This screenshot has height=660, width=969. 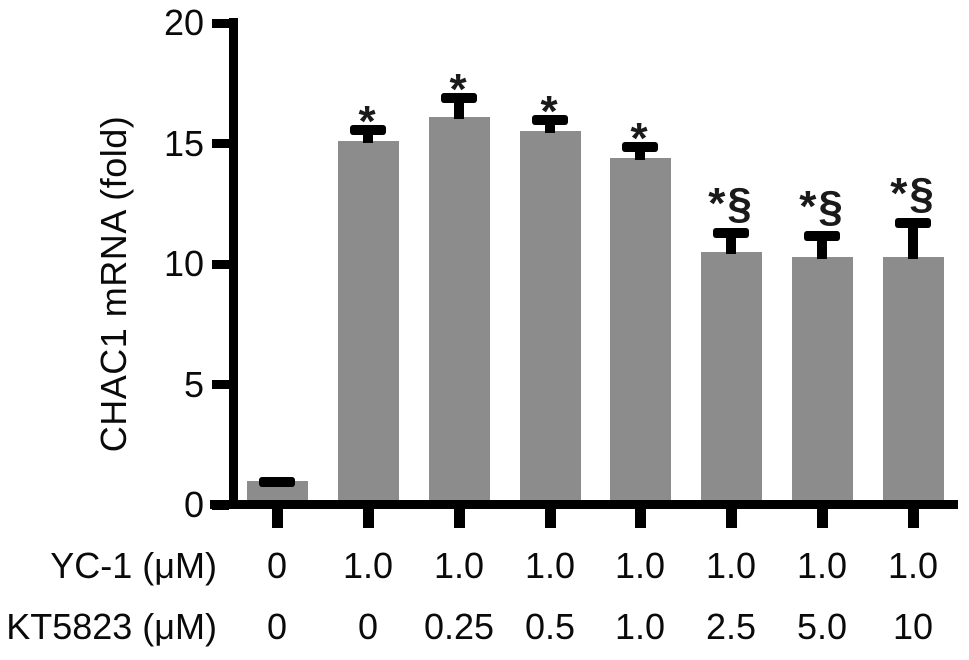 I want to click on y-axis-tick-label: 20, so click(x=183, y=22).